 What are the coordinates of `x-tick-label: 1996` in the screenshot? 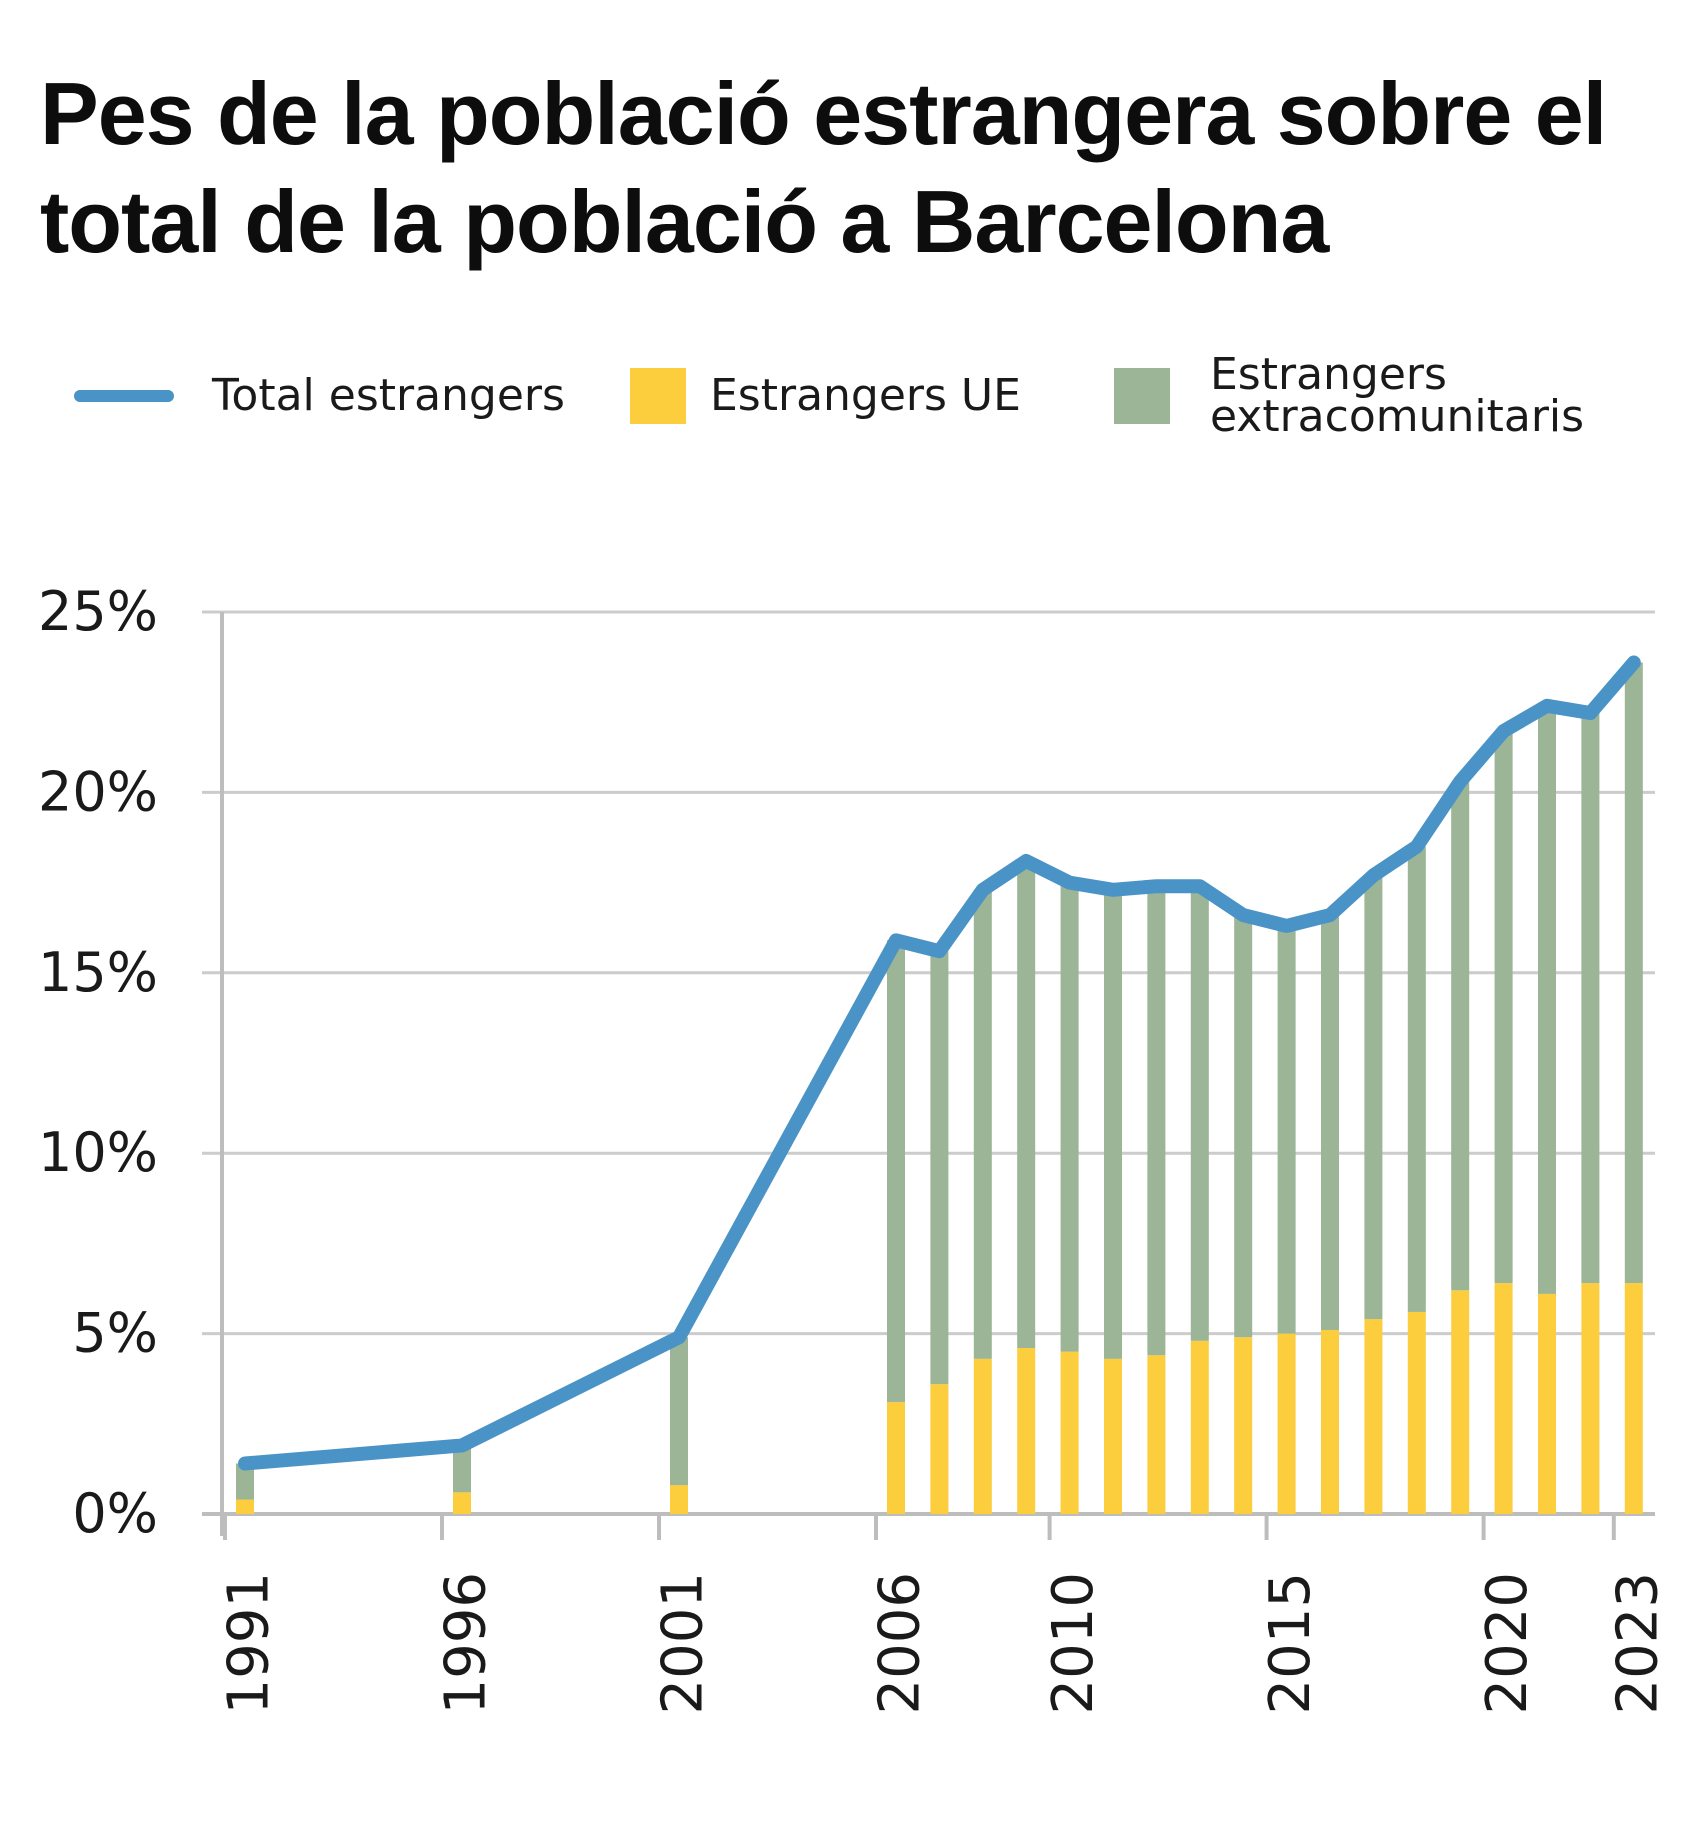 It's located at (466, 1643).